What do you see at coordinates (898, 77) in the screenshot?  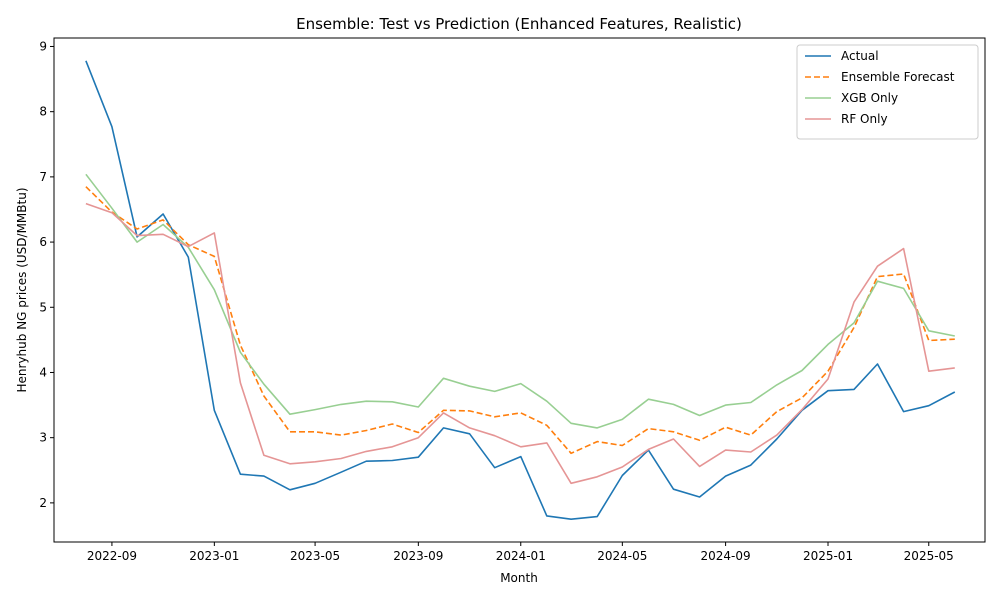 I see `legend-label: Ensemble Forecast` at bounding box center [898, 77].